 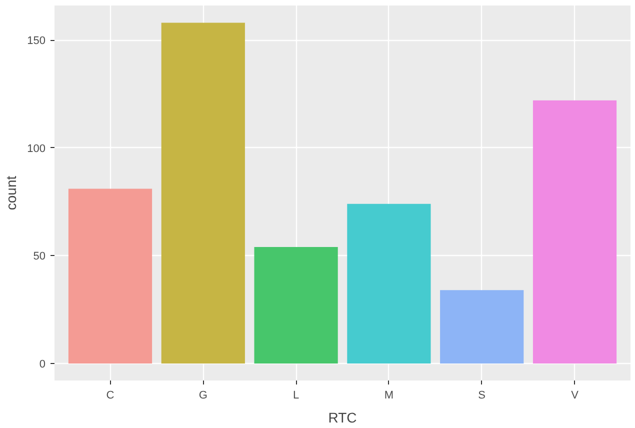 What do you see at coordinates (342, 418) in the screenshot?
I see `x-axis-title: RTC` at bounding box center [342, 418].